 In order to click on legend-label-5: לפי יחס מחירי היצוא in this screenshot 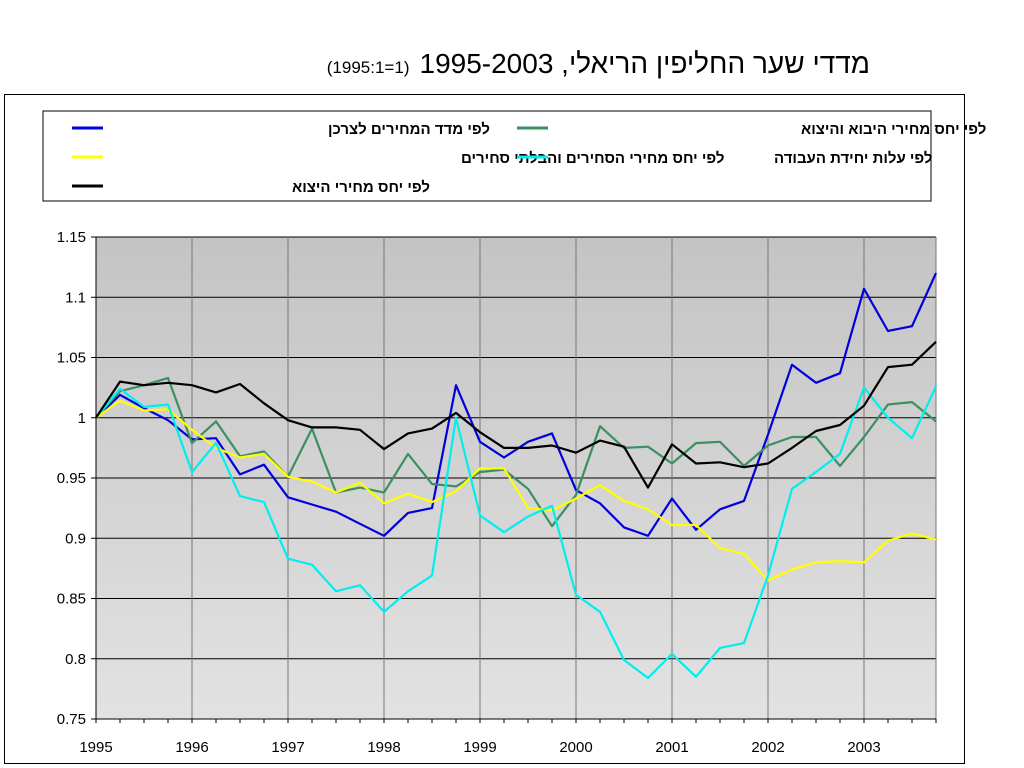, I will do `click(361, 187)`.